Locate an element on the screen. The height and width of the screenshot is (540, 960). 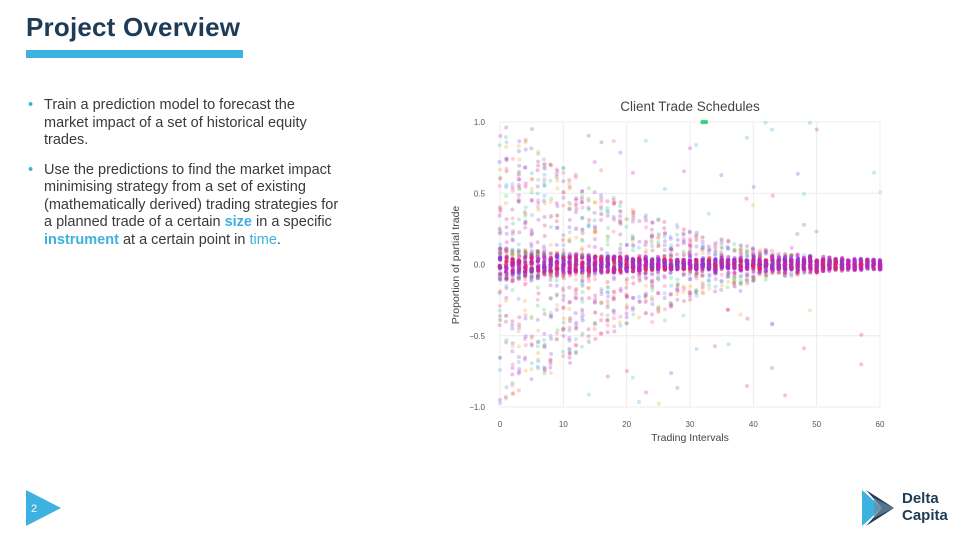
x-tick-label: 50 is located at coordinates (816, 424).